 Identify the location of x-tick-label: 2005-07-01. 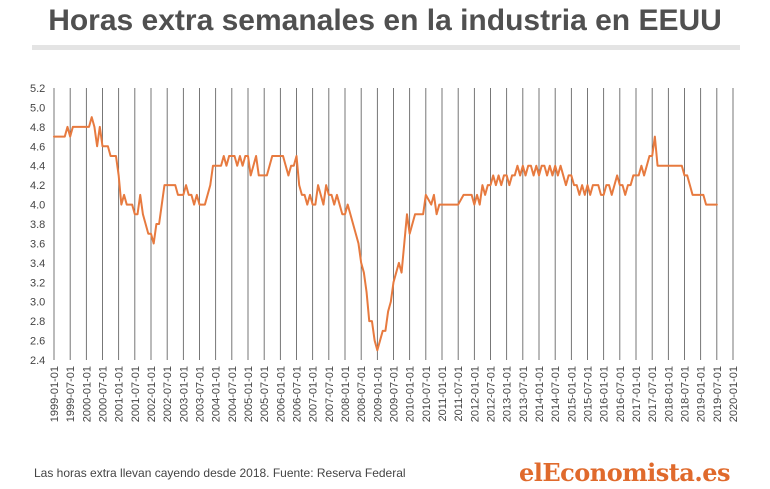
(265, 394).